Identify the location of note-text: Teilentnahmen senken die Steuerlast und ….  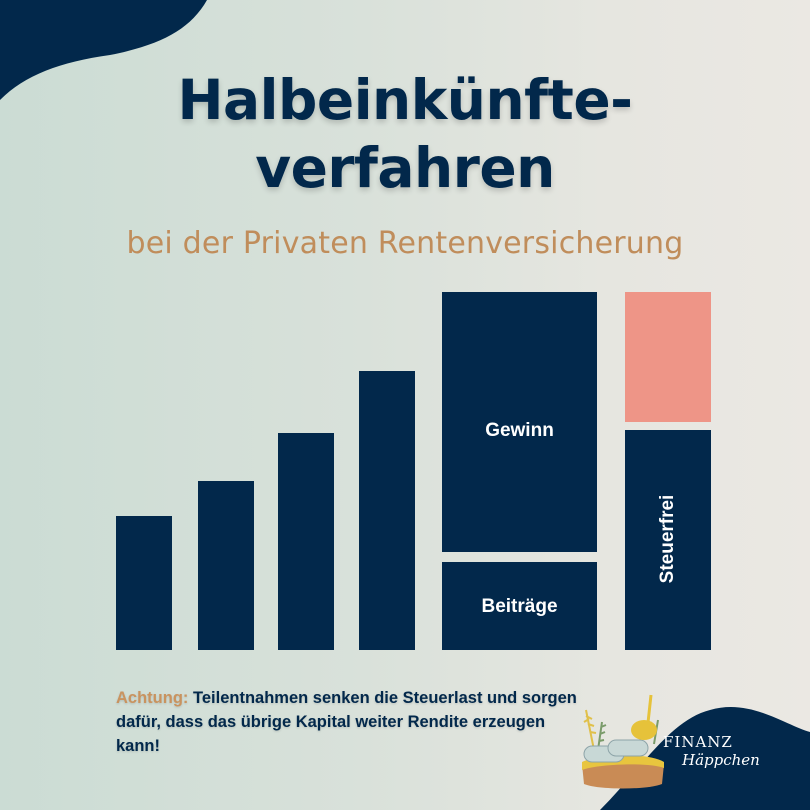
(346, 722).